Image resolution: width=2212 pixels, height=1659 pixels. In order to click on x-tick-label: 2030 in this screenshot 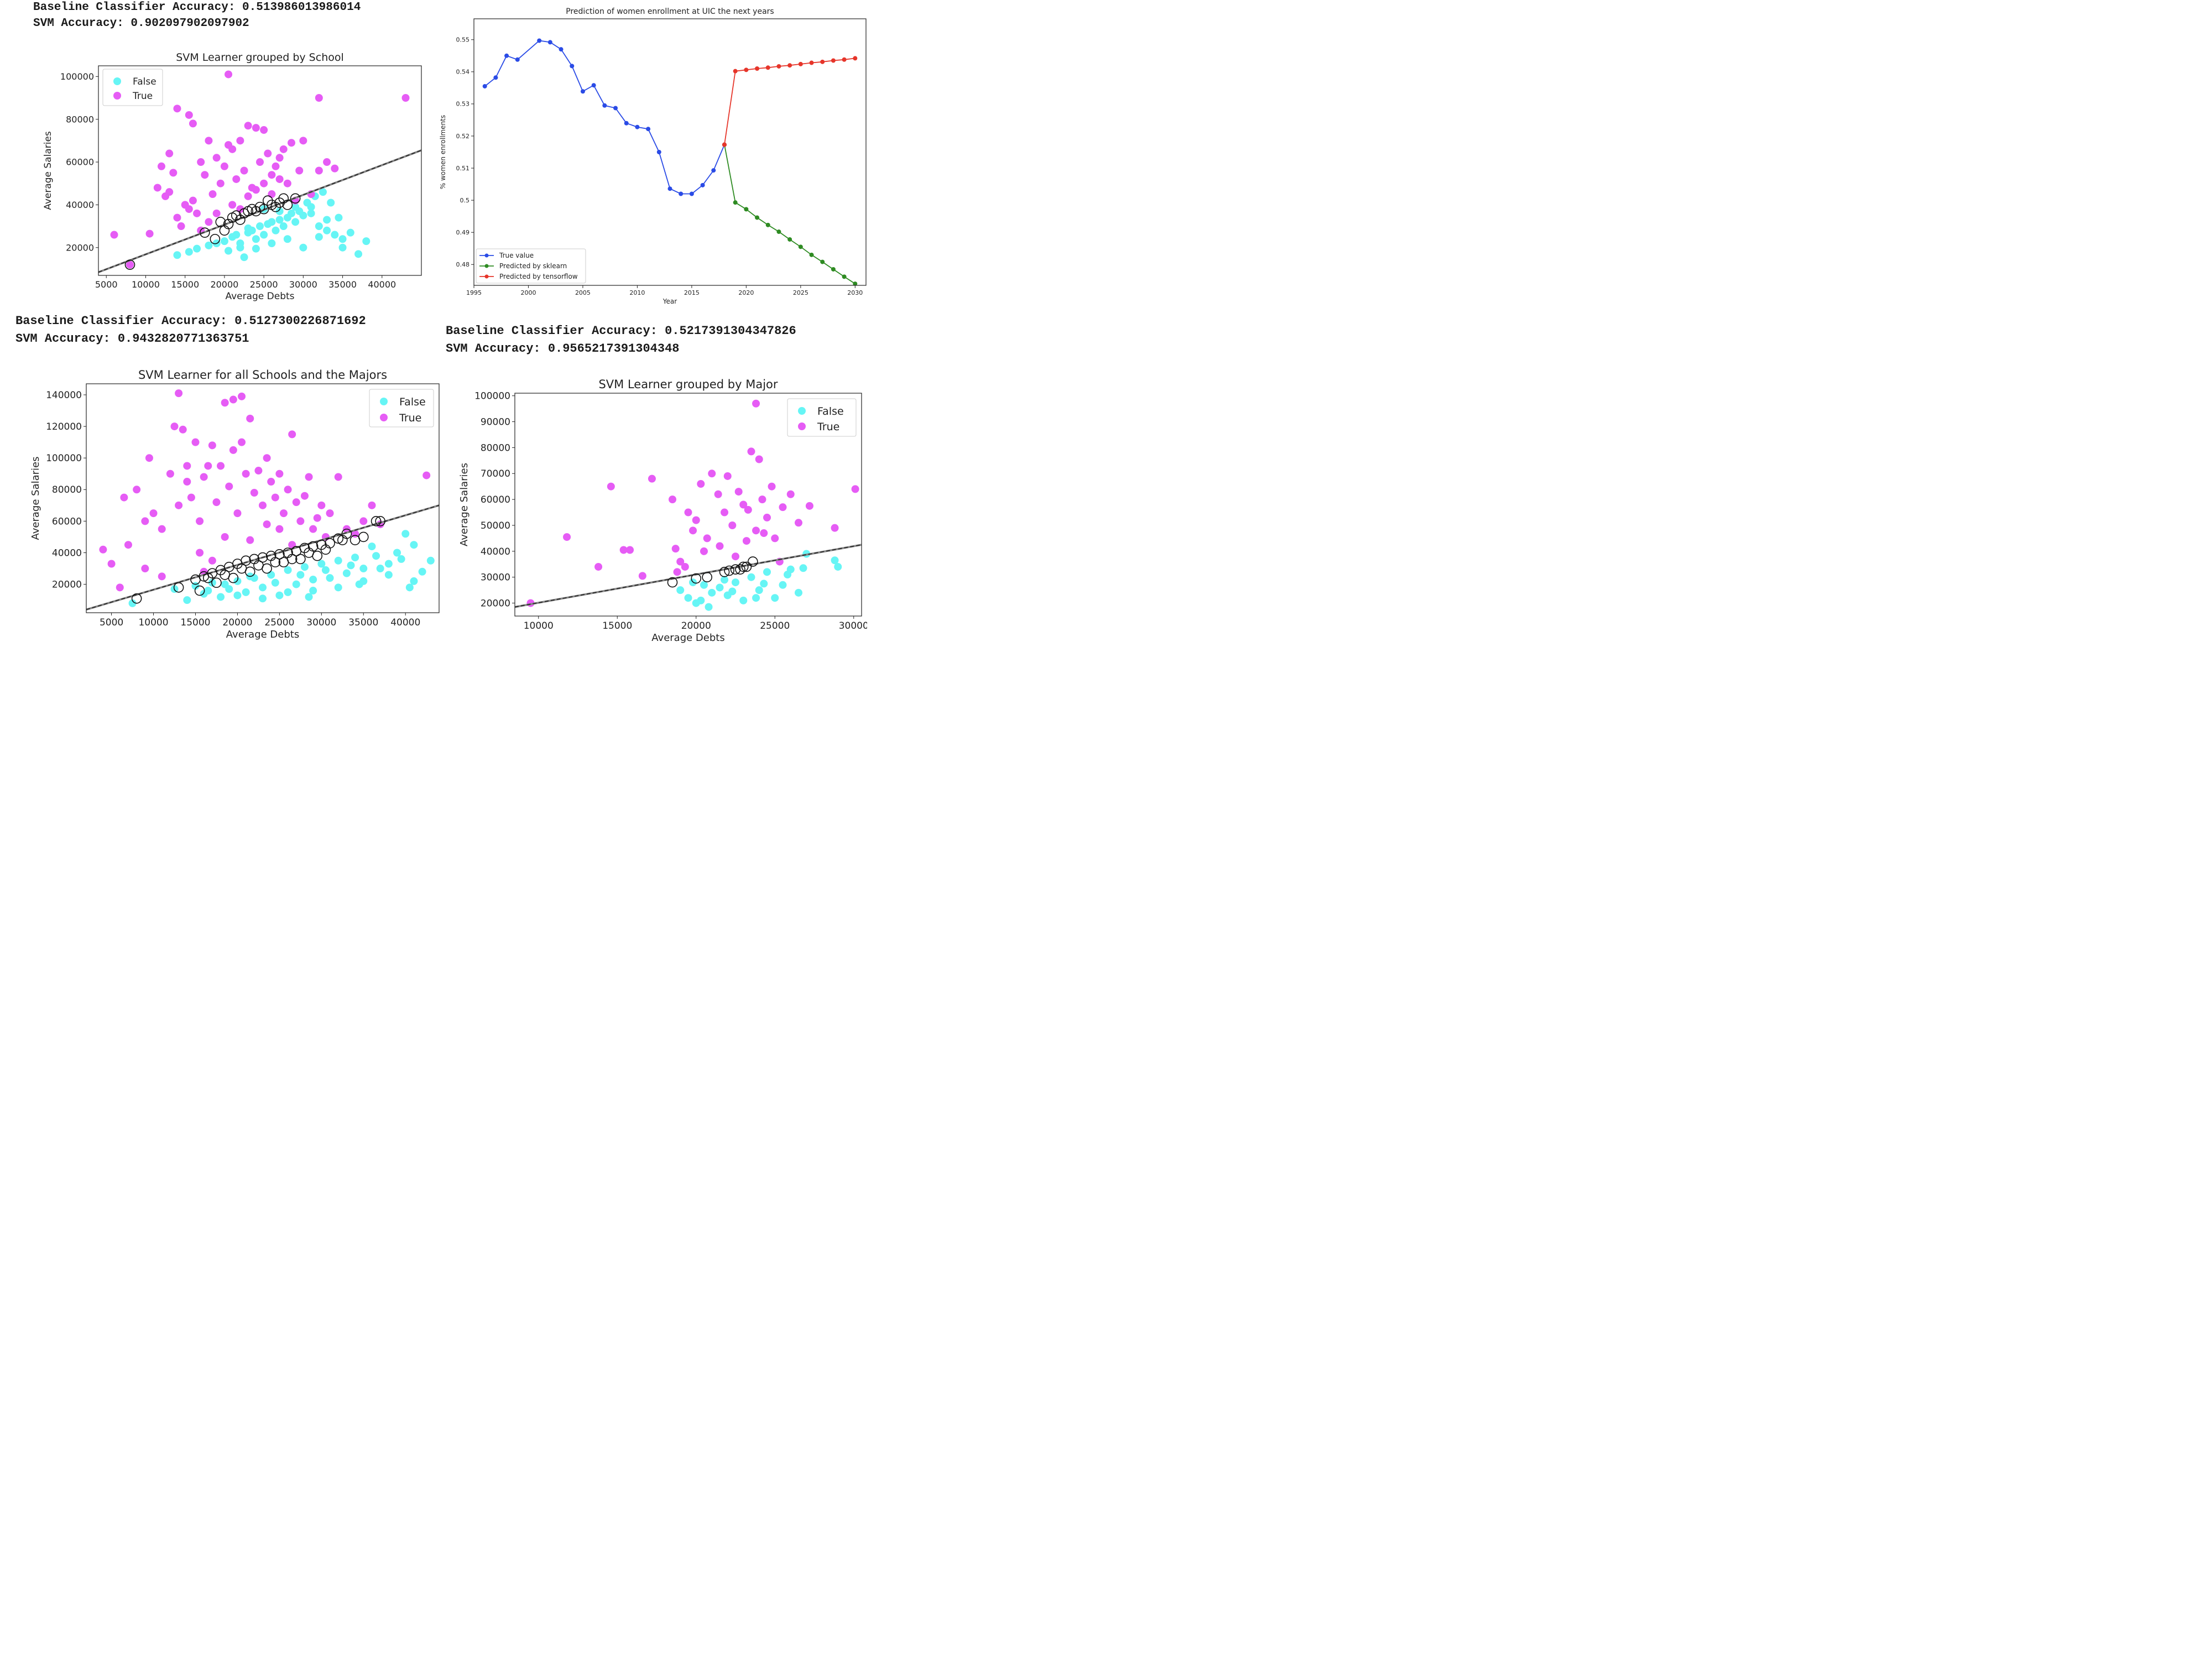, I will do `click(855, 293)`.